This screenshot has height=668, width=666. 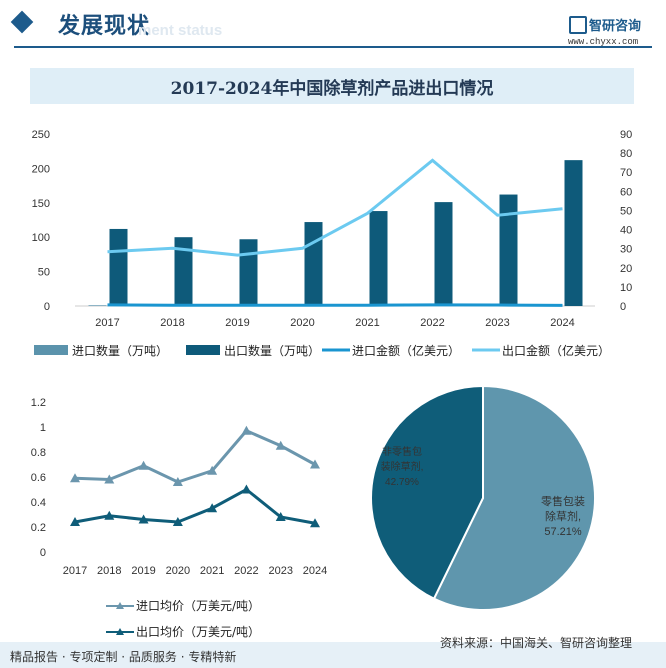 What do you see at coordinates (104, 26) in the screenshot?
I see `section-title: 发展现状` at bounding box center [104, 26].